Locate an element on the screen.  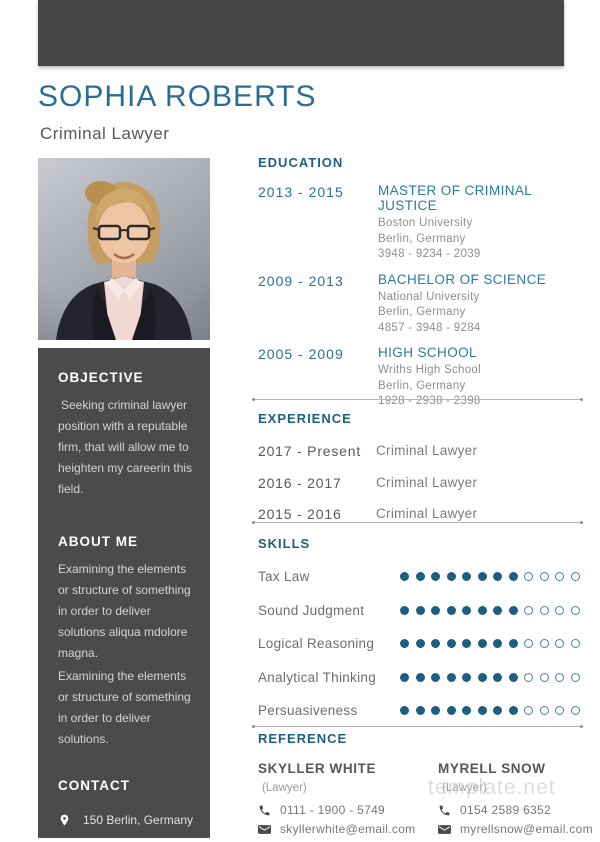
objective-heading: OBJECTIVE is located at coordinates (101, 377).